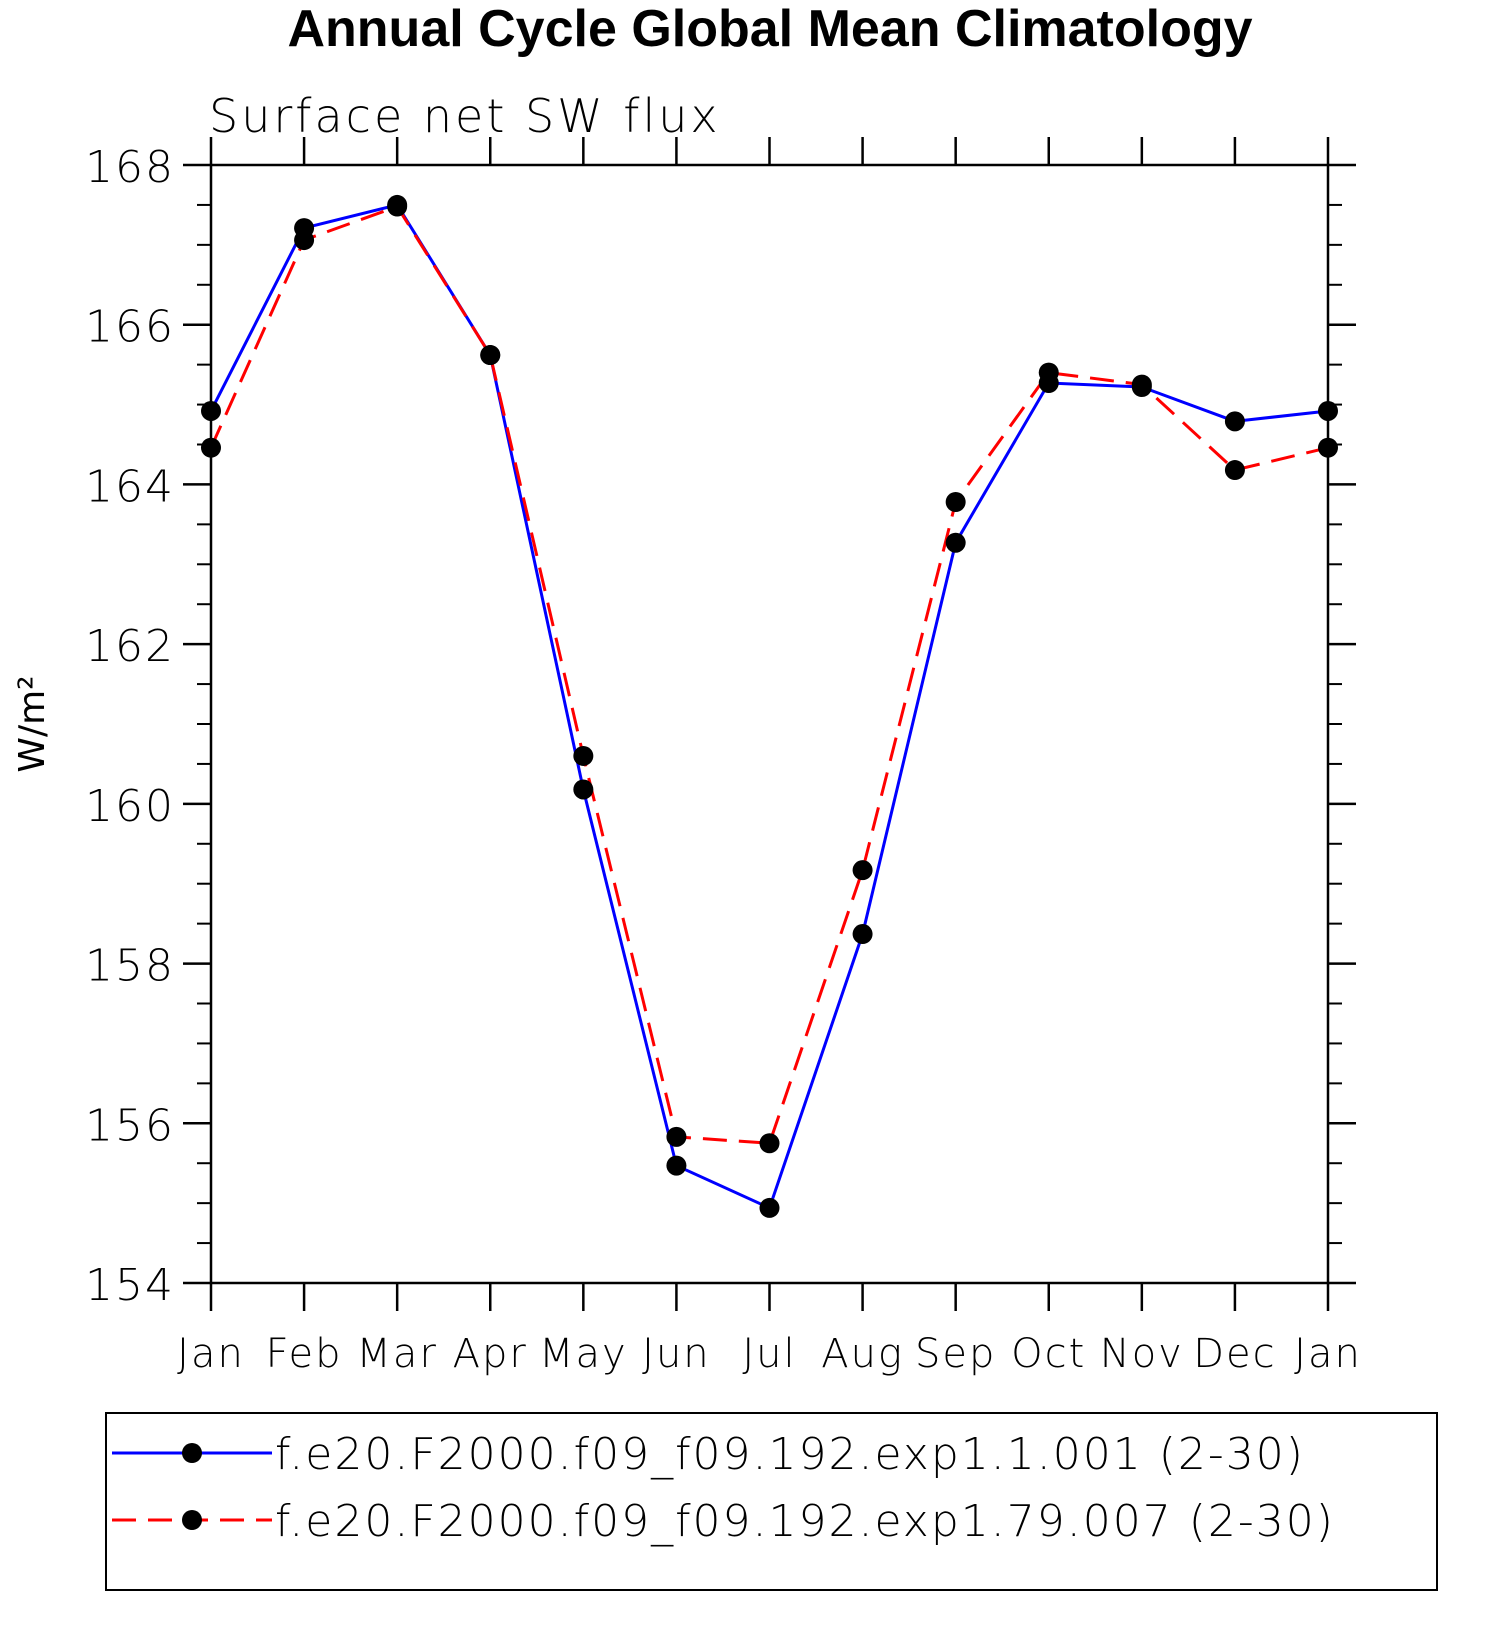 The width and height of the screenshot is (1512, 1650). I want to click on legend-box, so click(771, 1501).